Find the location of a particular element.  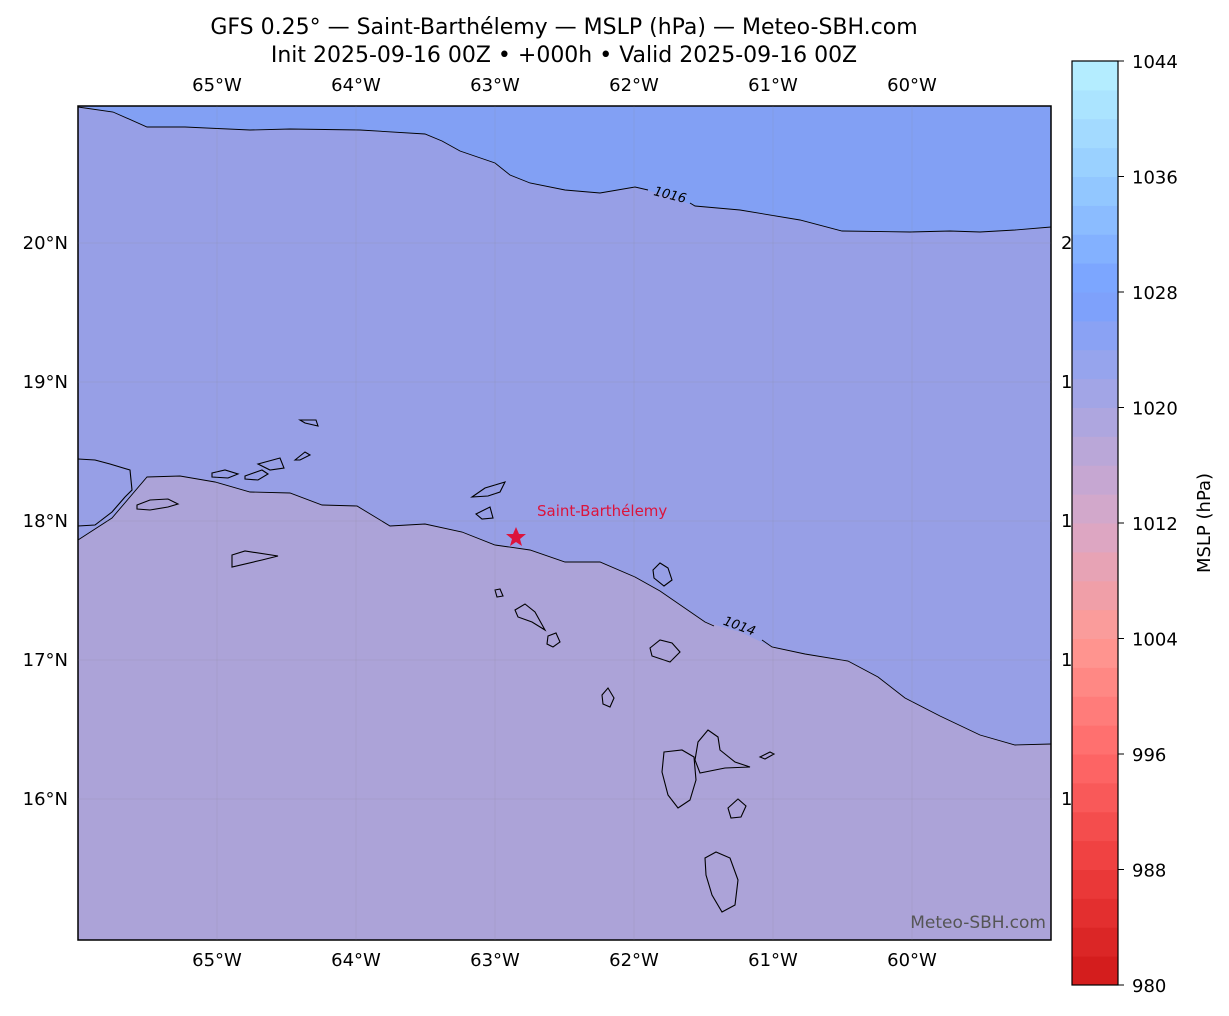

colorbar-tick-label: 980 is located at coordinates (1149, 986).